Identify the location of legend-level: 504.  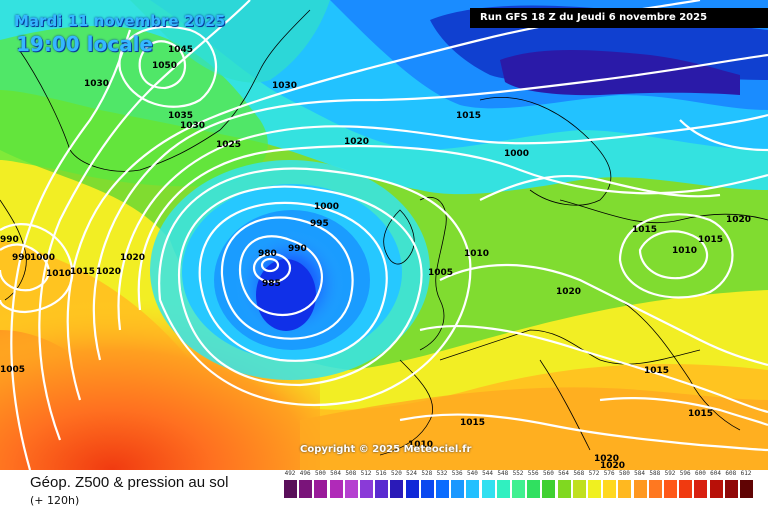
(336, 473).